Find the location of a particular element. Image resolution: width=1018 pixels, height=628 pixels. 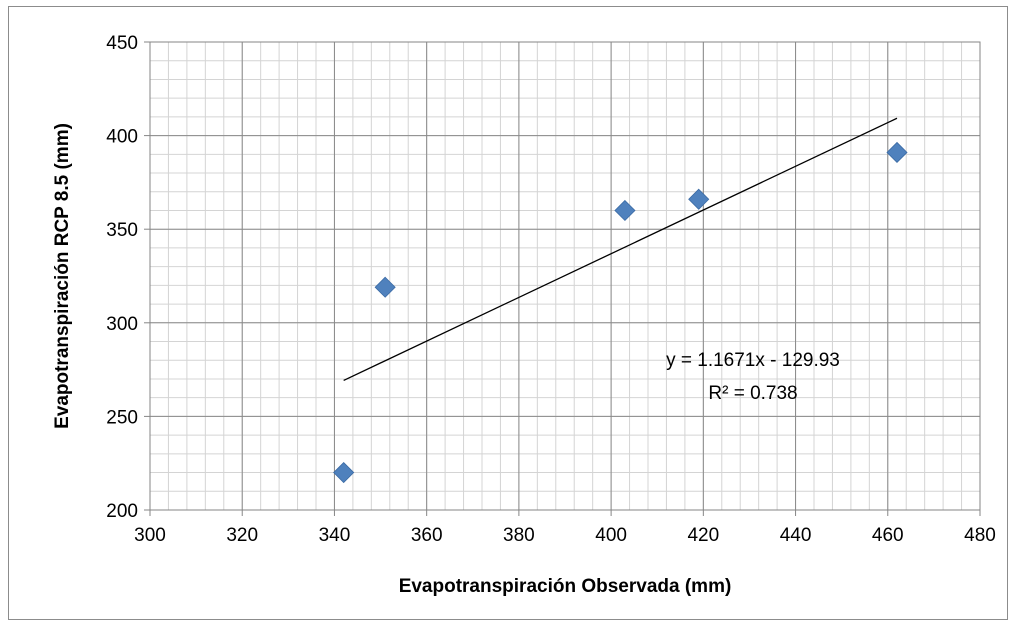

y-tick-label: 300 is located at coordinates (122, 324).